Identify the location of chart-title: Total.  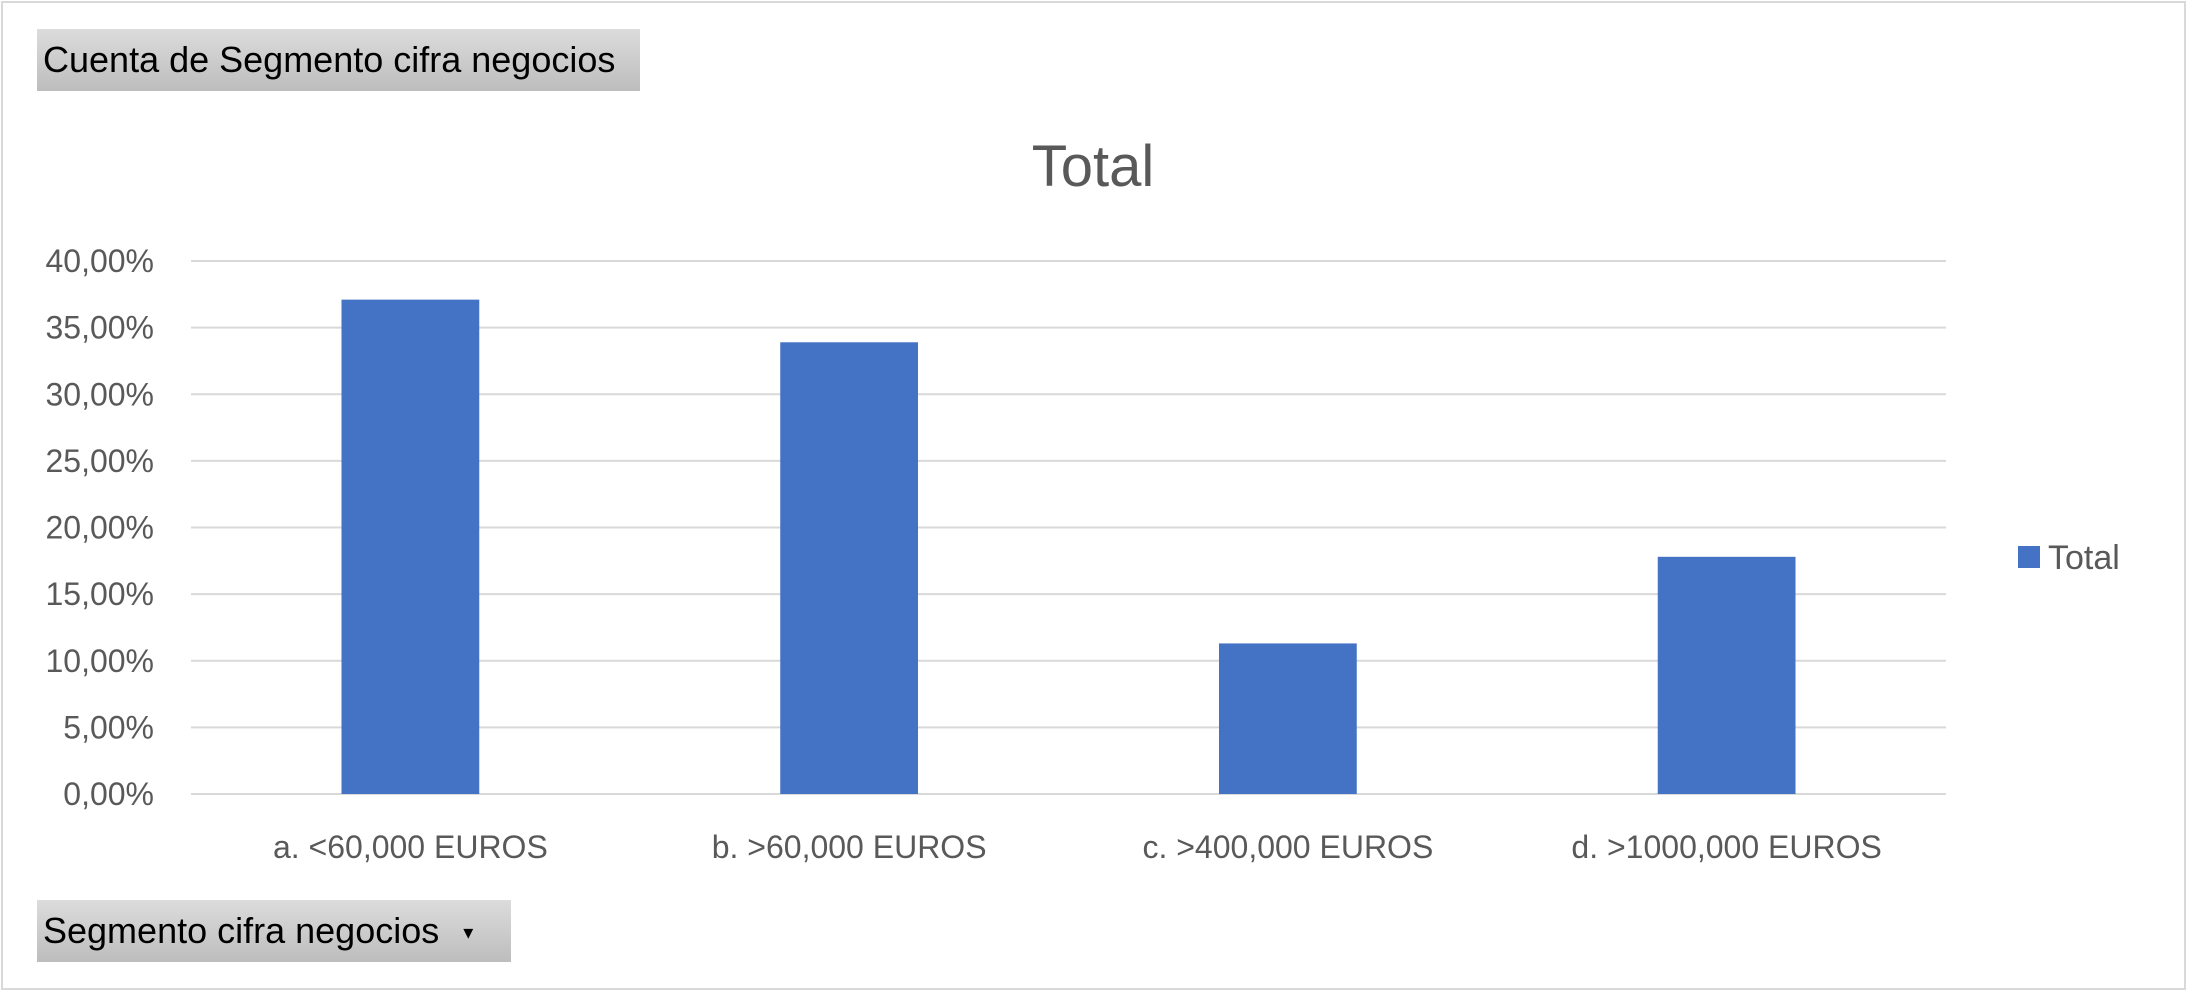
(1093, 166).